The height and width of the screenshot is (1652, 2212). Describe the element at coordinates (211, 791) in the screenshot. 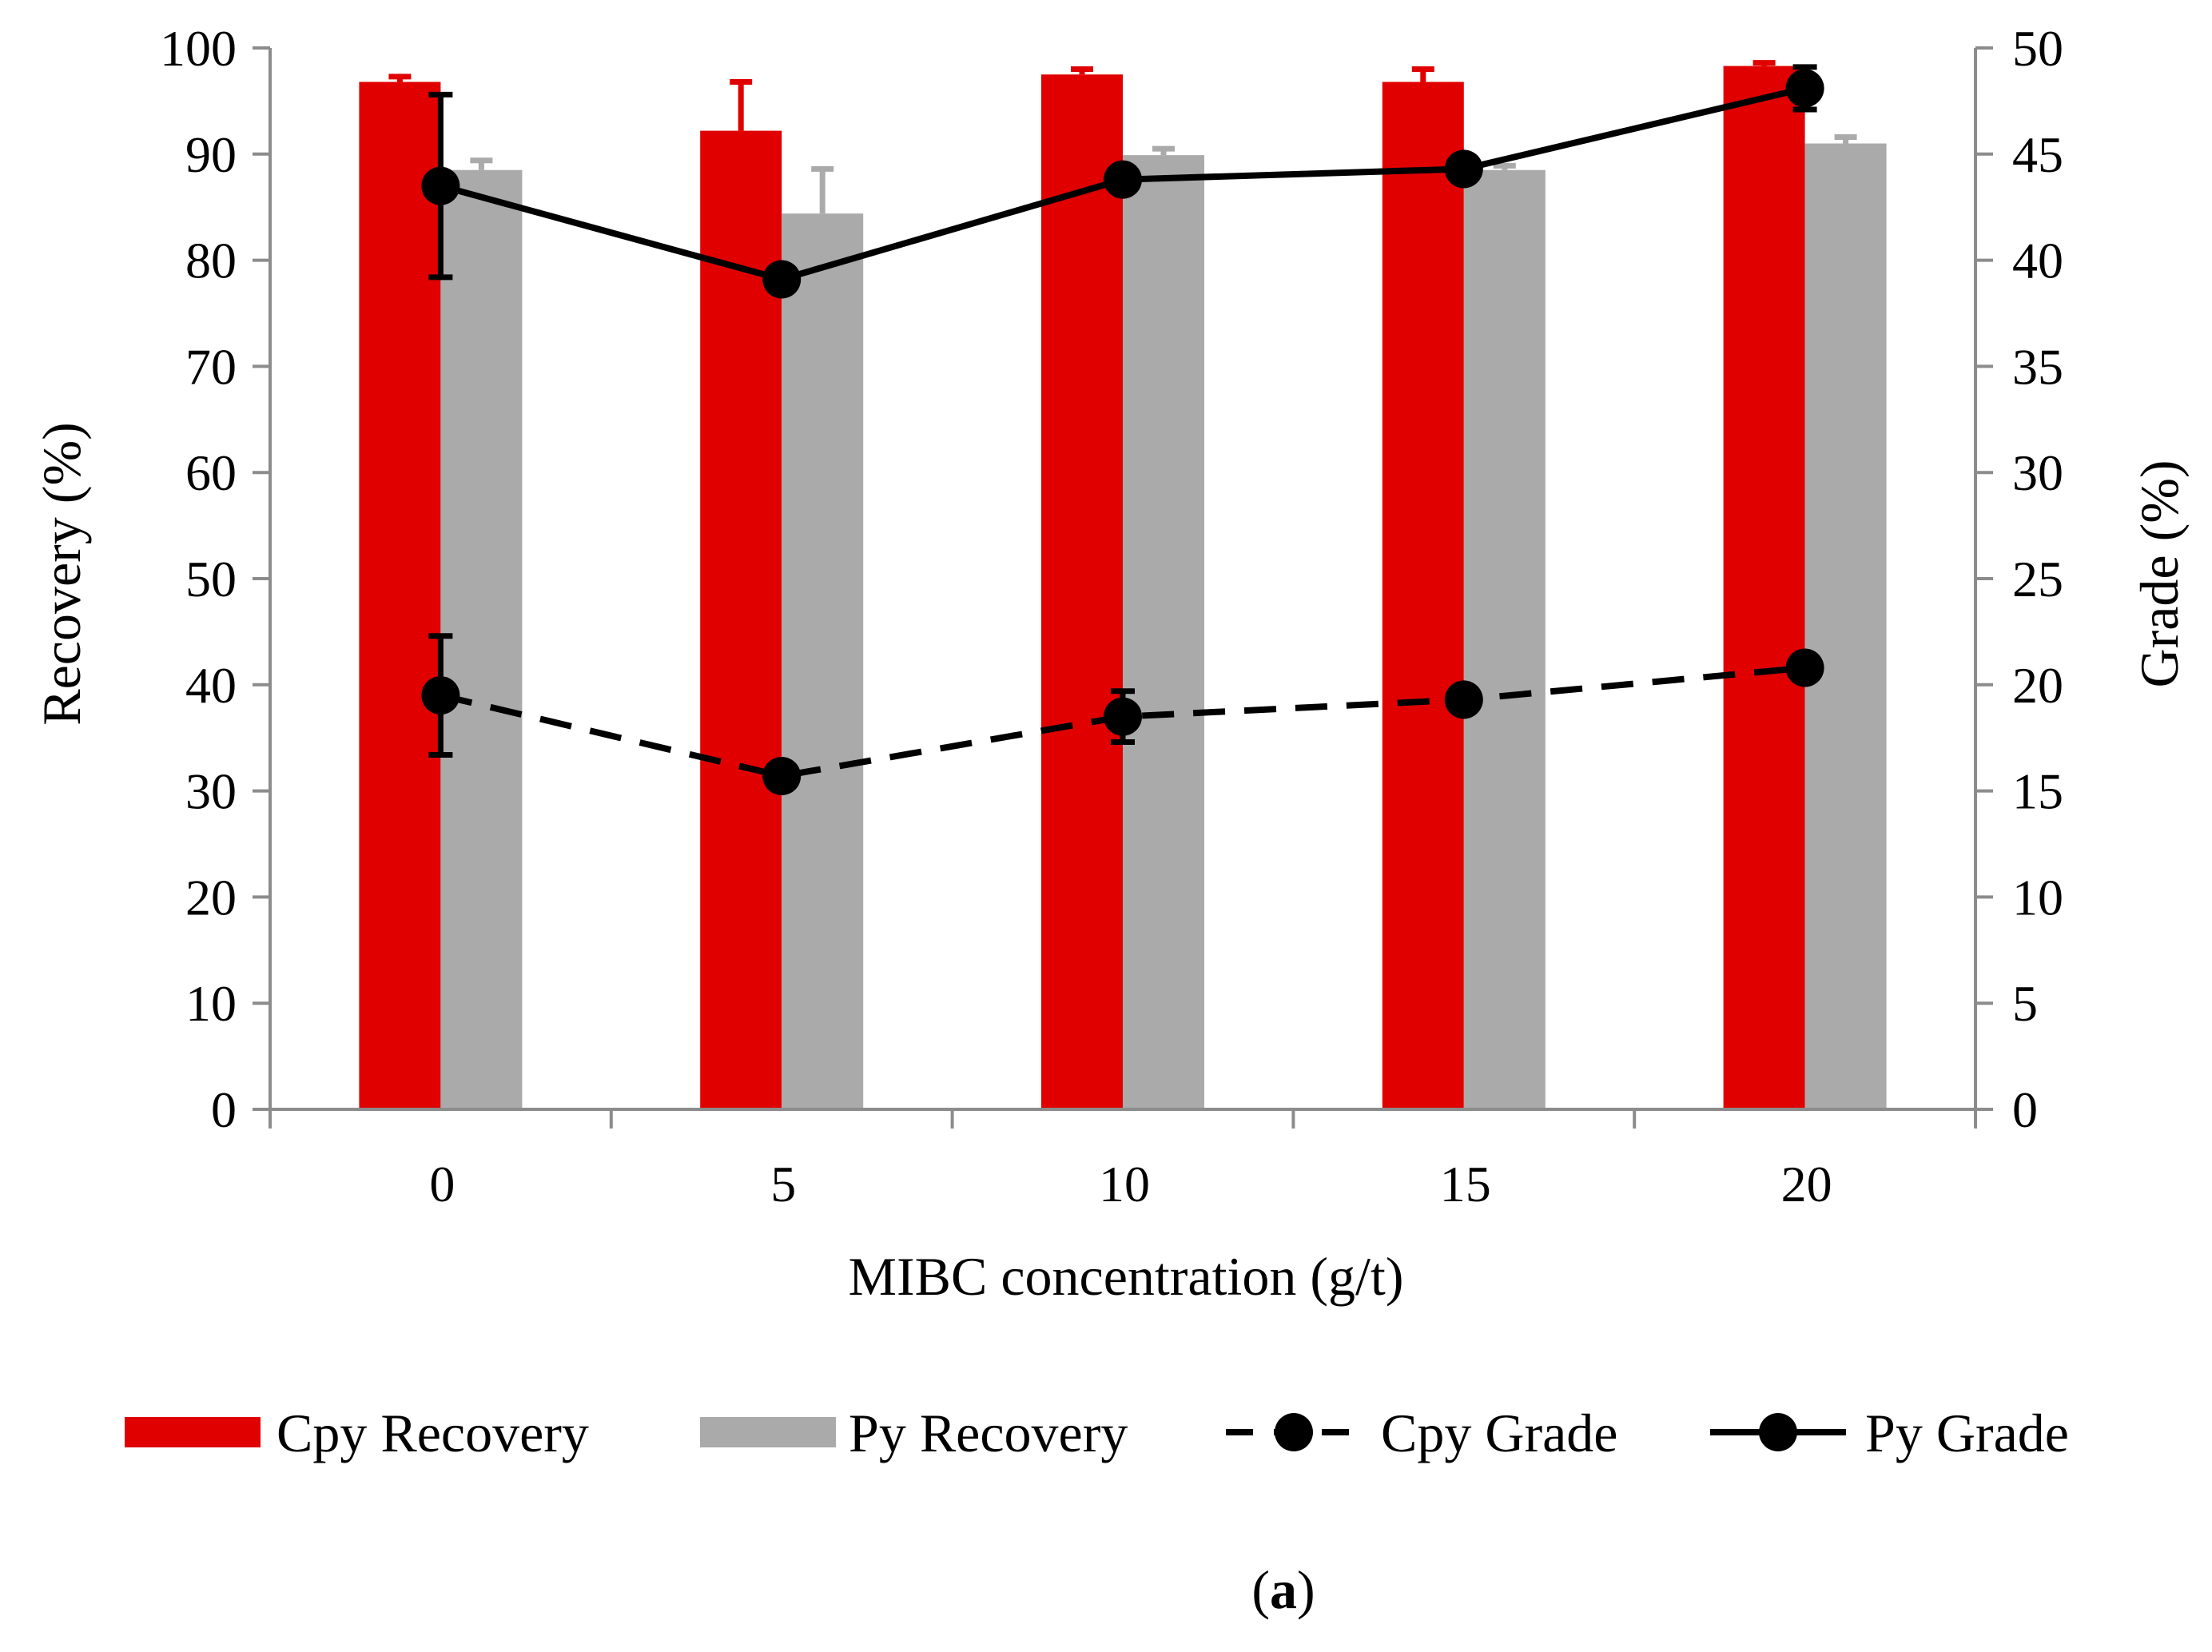

I see `y-tick-label: 30` at that location.